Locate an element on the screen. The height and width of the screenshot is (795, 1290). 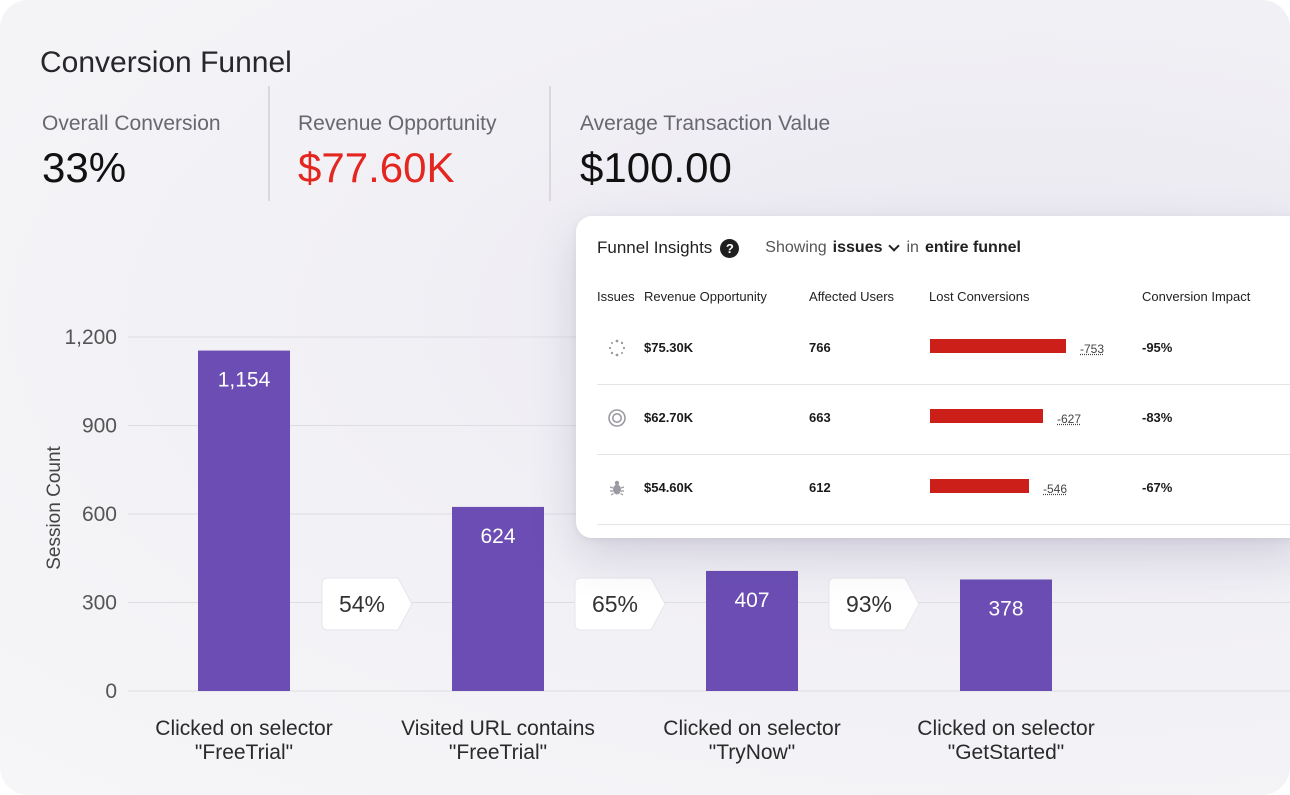
x-tick-label: "GetStarted" is located at coordinates (1006, 752).